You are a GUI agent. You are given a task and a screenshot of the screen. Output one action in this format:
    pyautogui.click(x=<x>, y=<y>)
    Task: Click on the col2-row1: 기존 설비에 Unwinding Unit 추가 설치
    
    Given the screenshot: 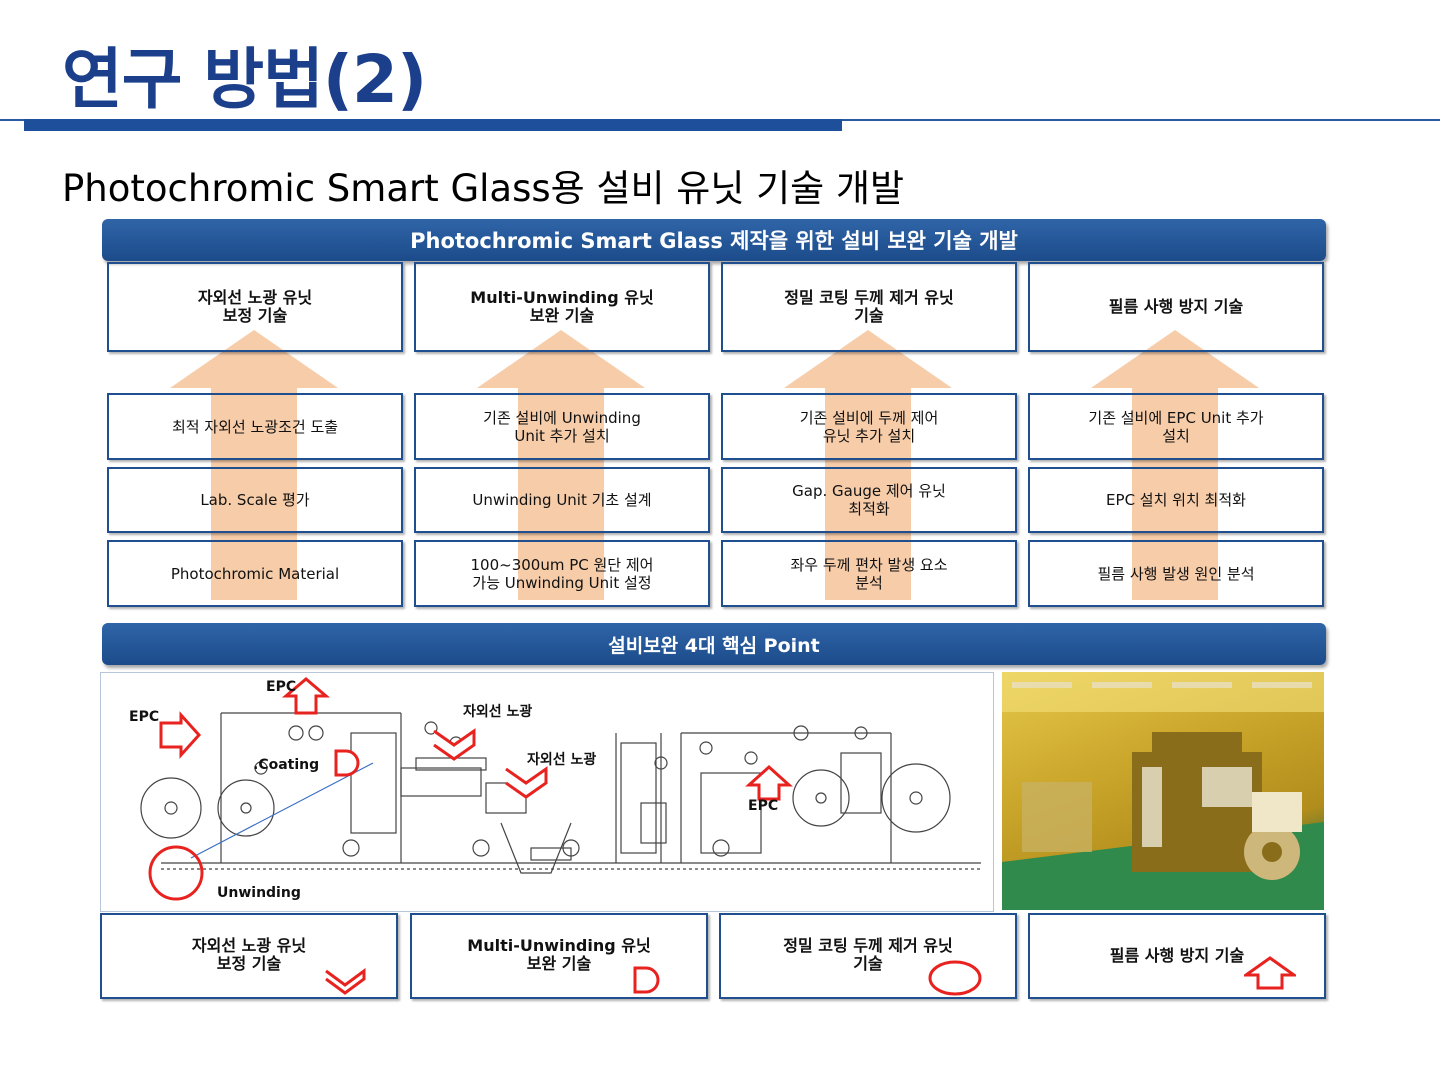 What is the action you would take?
    pyautogui.click(x=562, y=426)
    